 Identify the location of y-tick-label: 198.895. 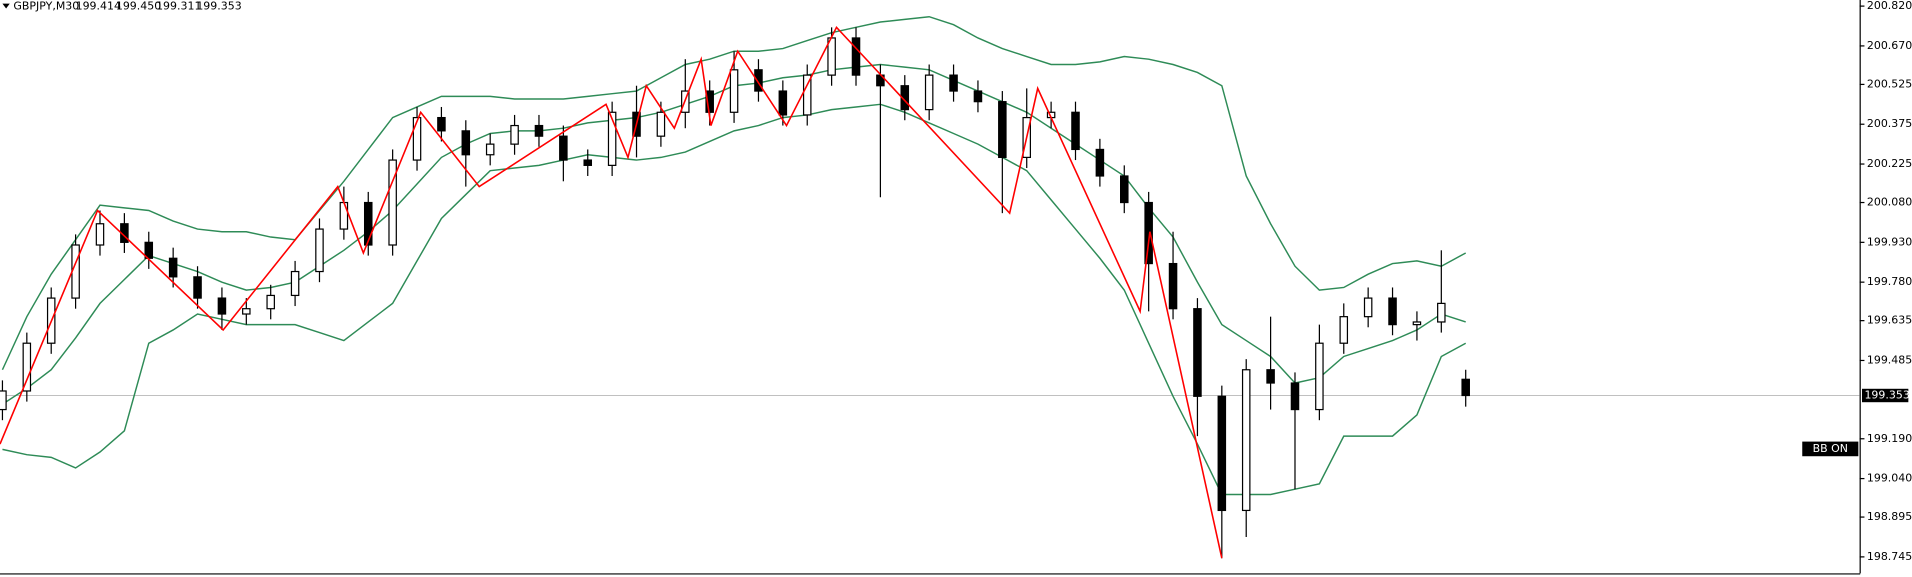
(1889, 516).